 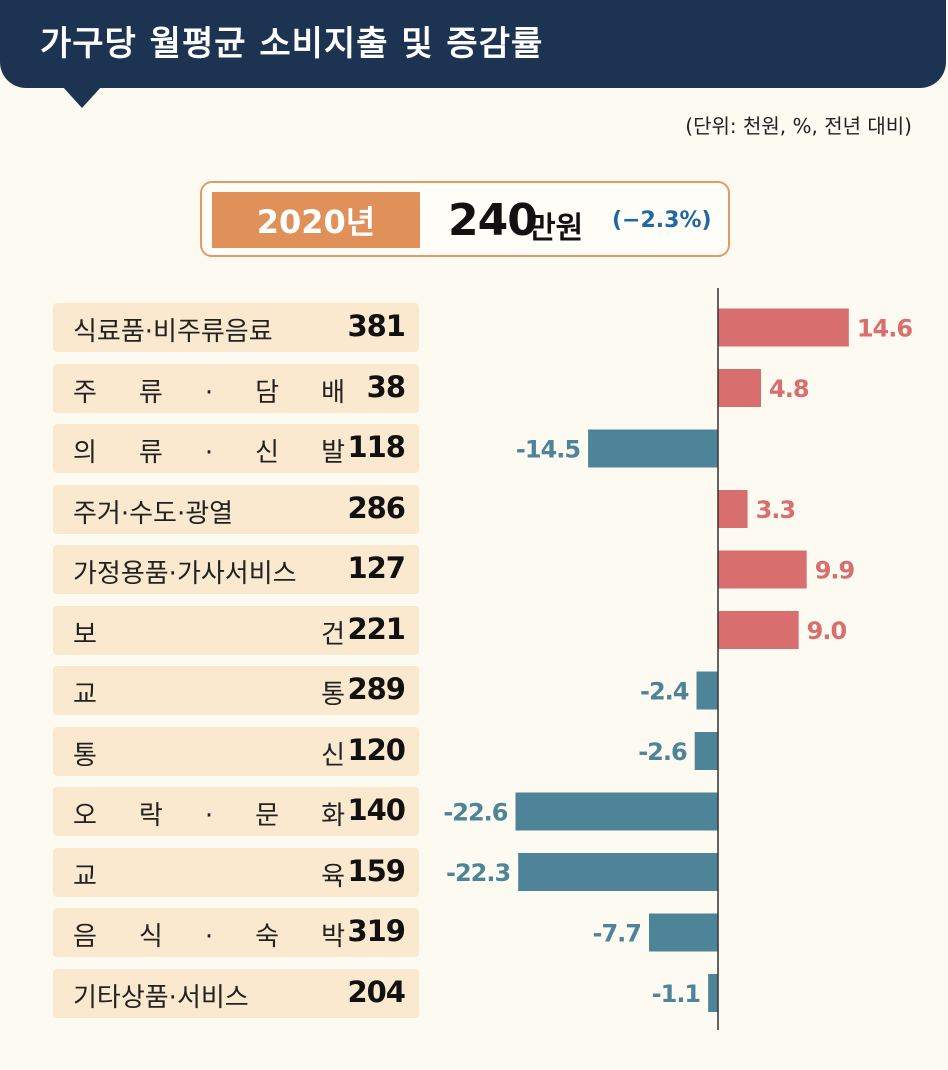 What do you see at coordinates (292, 44) in the screenshot?
I see `chart-title: 가구당 월평균 소비지출 및 증감률` at bounding box center [292, 44].